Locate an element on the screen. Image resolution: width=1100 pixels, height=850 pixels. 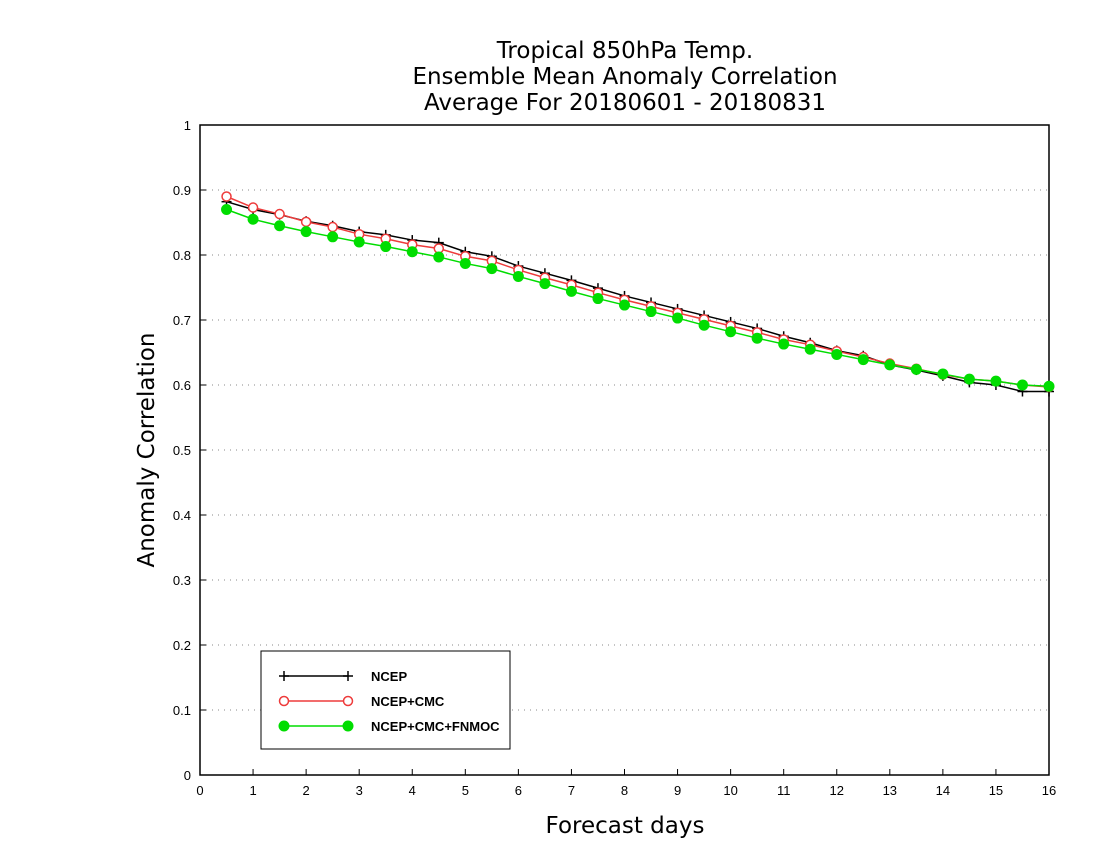
legend-box is located at coordinates (385, 700).